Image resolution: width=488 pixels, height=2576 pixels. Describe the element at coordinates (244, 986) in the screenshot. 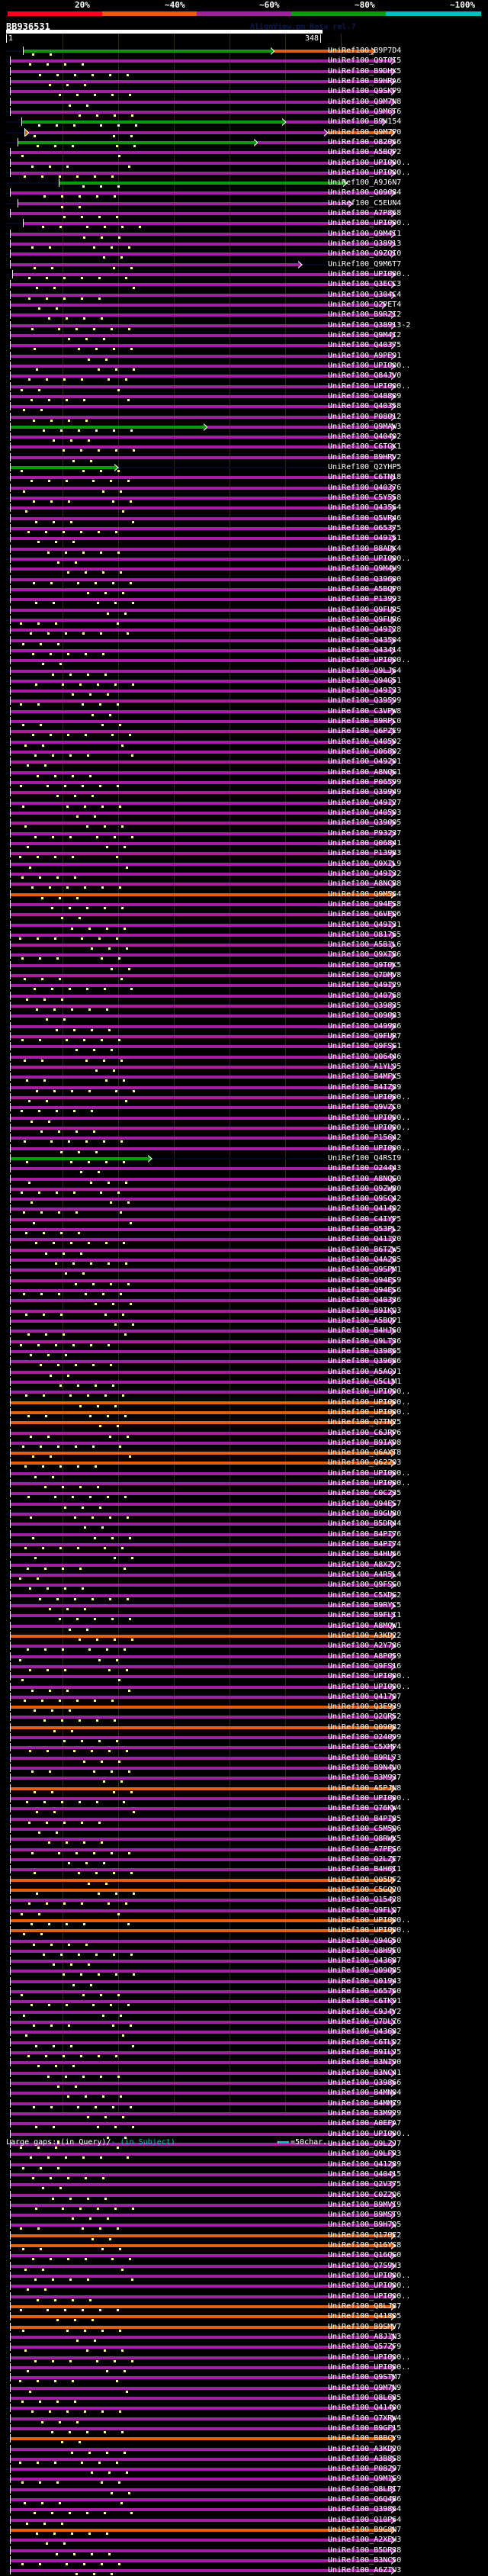

I see `hit-row: UniRef100_Q49I29` at that location.